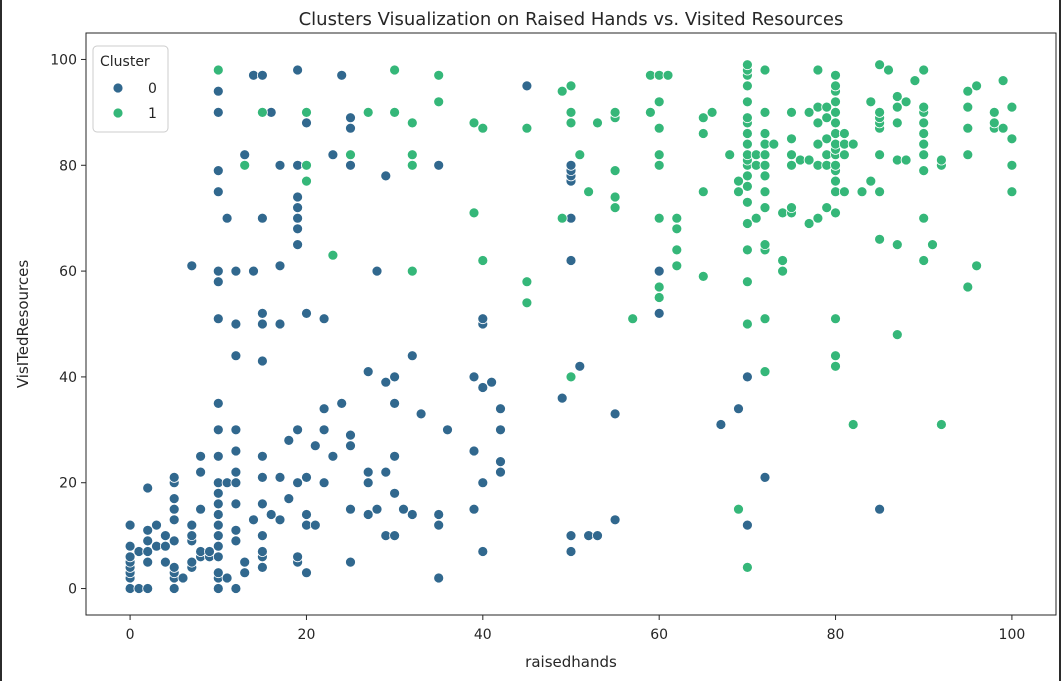 The height and width of the screenshot is (681, 1061). Describe the element at coordinates (659, 635) in the screenshot. I see `x-tick-label: 60` at that location.